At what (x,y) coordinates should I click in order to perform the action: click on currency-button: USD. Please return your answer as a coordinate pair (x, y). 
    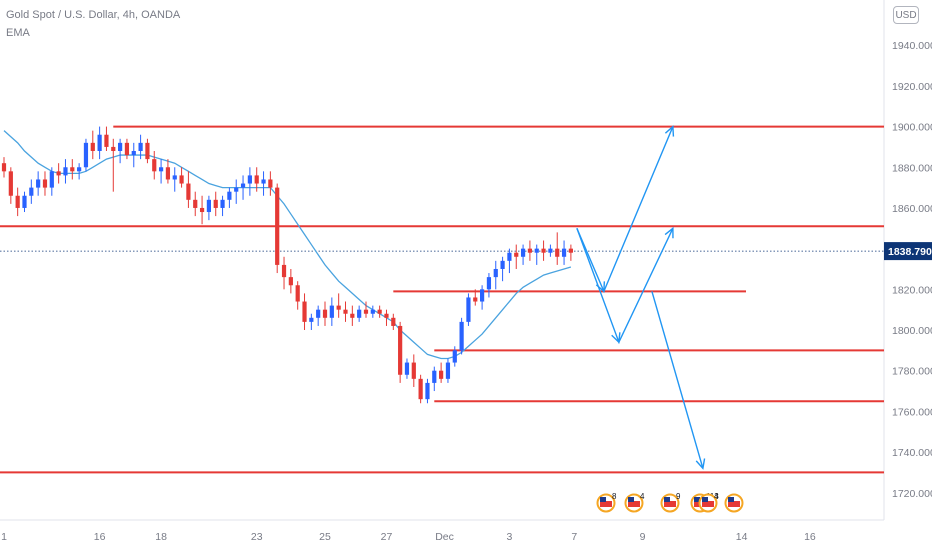
    Looking at the image, I should click on (906, 15).